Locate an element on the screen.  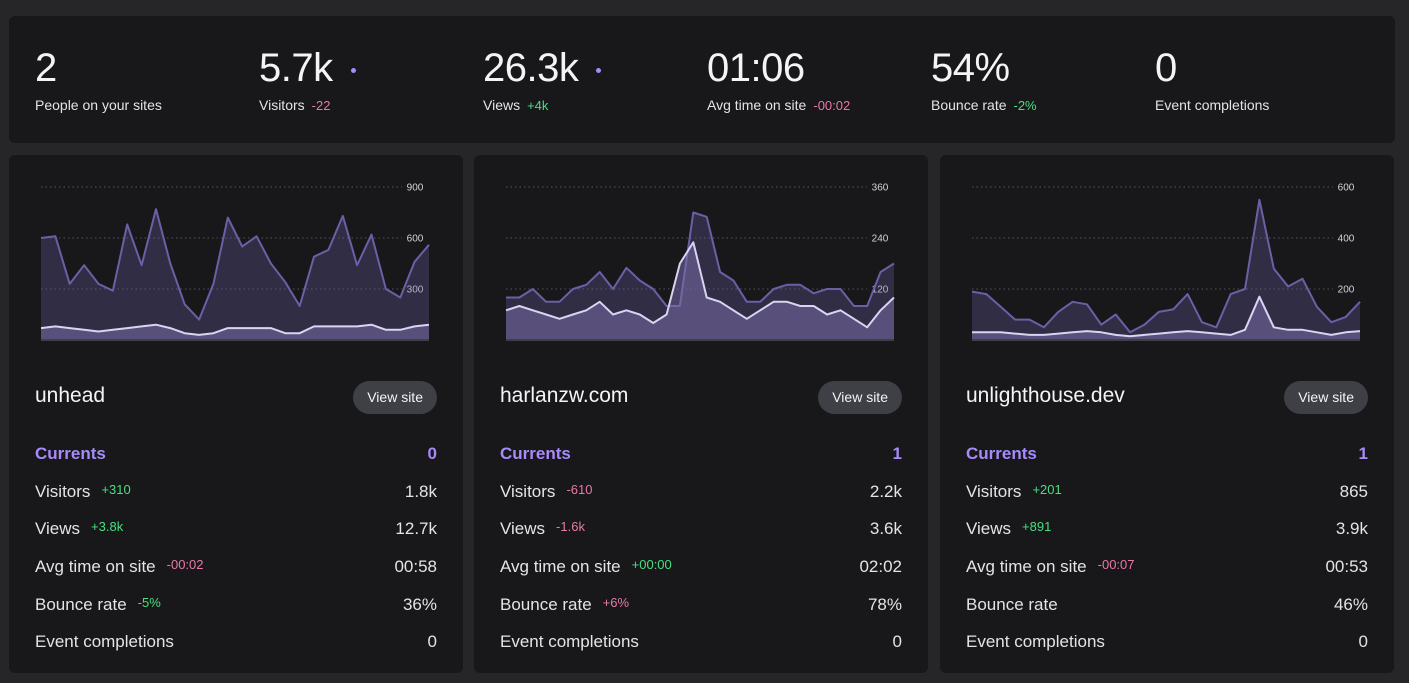
metric-row-visitors: Visitors +310 1.8k is located at coordinates (236, 492).